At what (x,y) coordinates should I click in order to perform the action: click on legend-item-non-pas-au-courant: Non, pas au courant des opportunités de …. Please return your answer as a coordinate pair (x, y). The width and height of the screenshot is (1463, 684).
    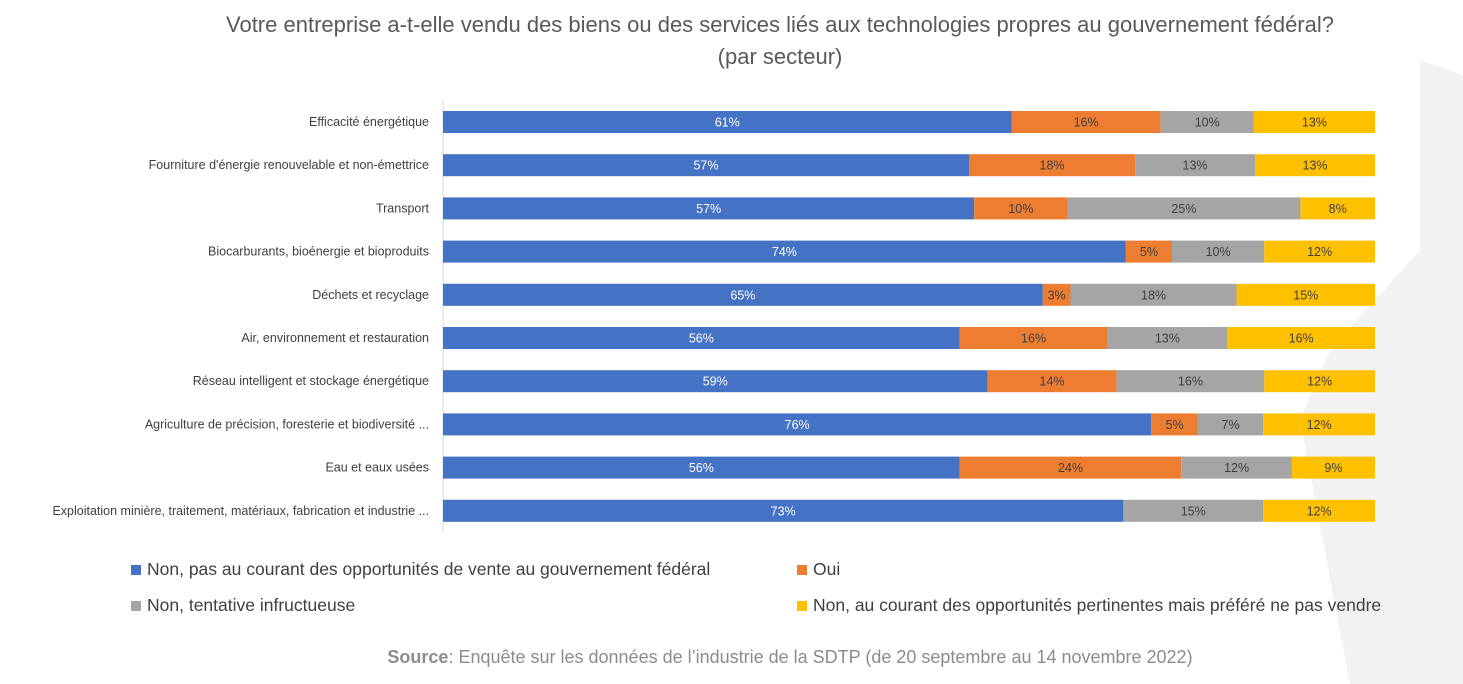
    Looking at the image, I should click on (420, 569).